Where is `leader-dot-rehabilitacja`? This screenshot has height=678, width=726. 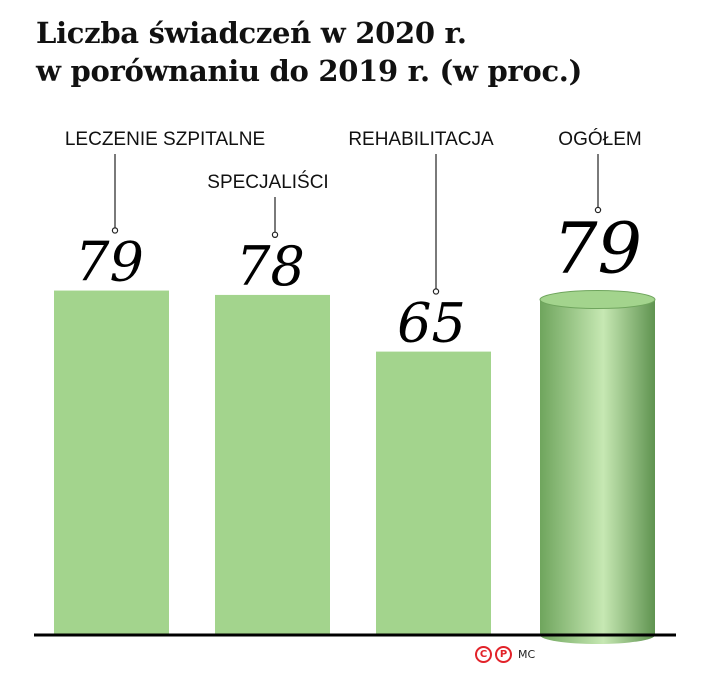 leader-dot-rehabilitacja is located at coordinates (436, 291).